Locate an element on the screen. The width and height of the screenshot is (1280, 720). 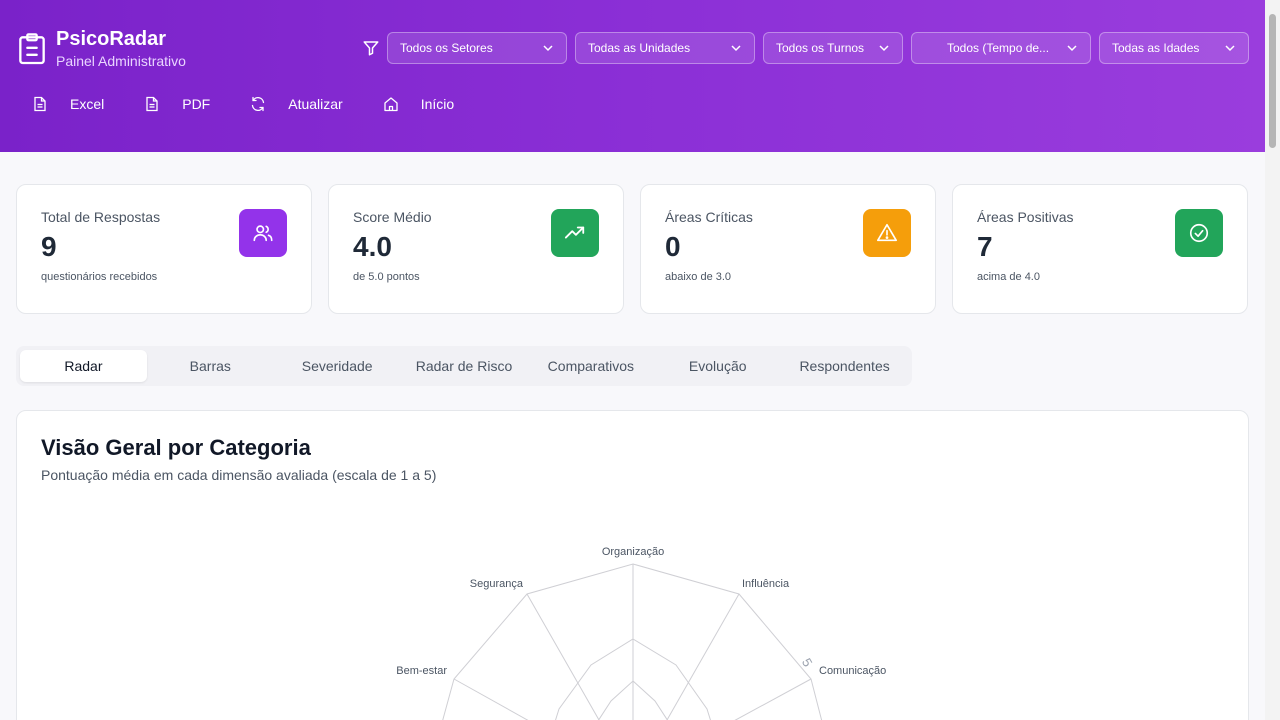
excel-label: Excel is located at coordinates (87, 104).